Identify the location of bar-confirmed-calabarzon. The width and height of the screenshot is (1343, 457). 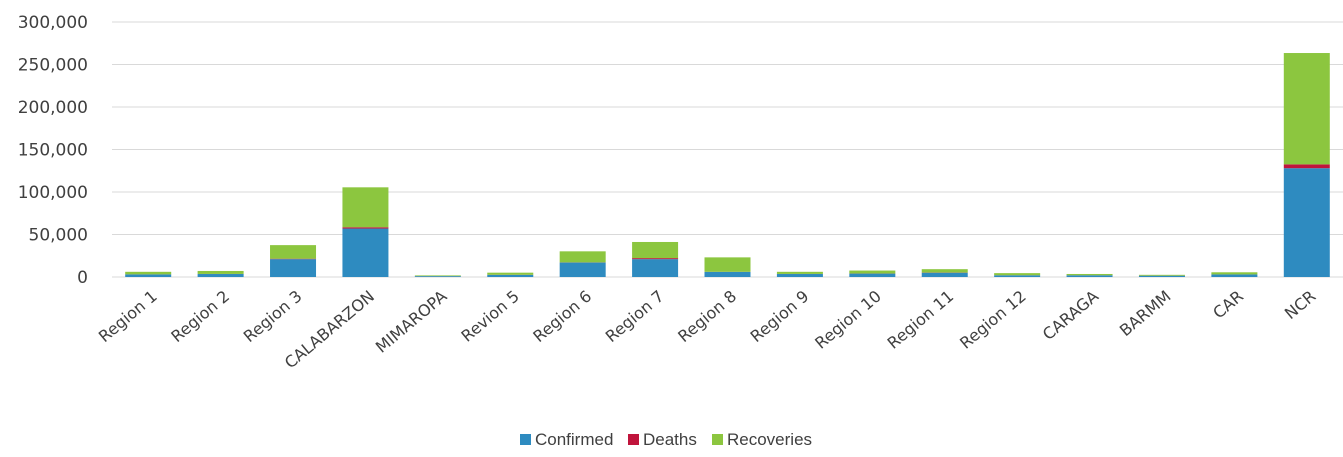
(365, 252).